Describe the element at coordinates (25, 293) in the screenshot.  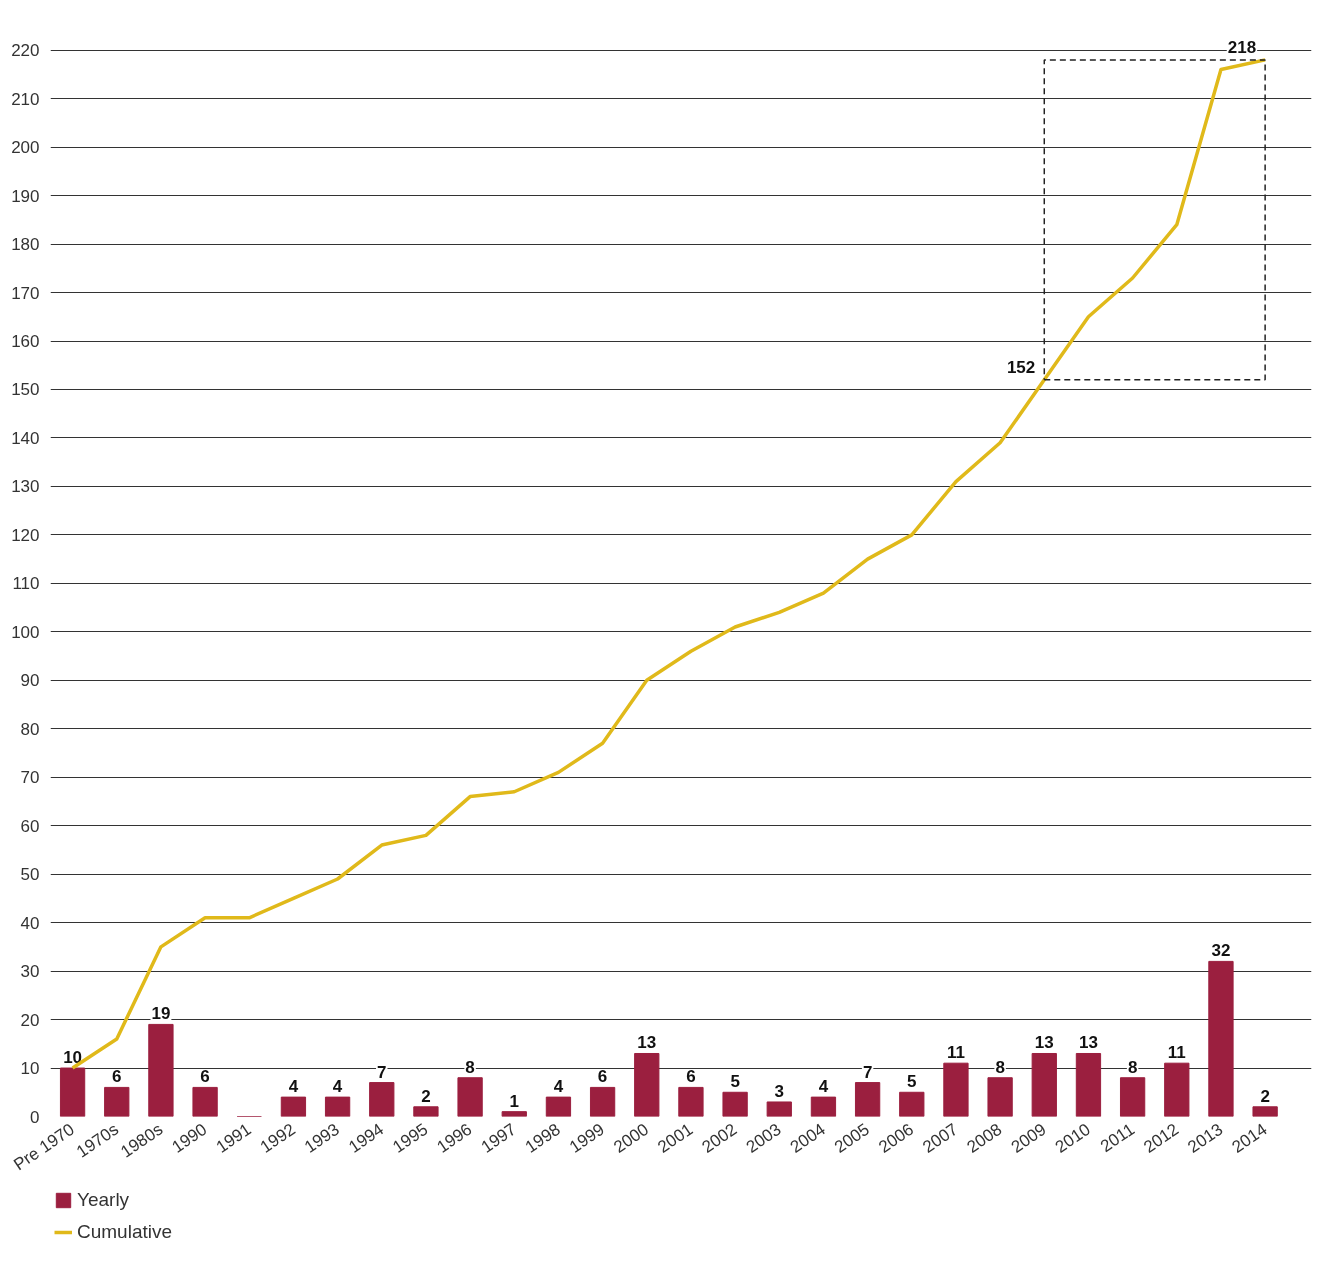
I see `y-tick-label: 170` at that location.